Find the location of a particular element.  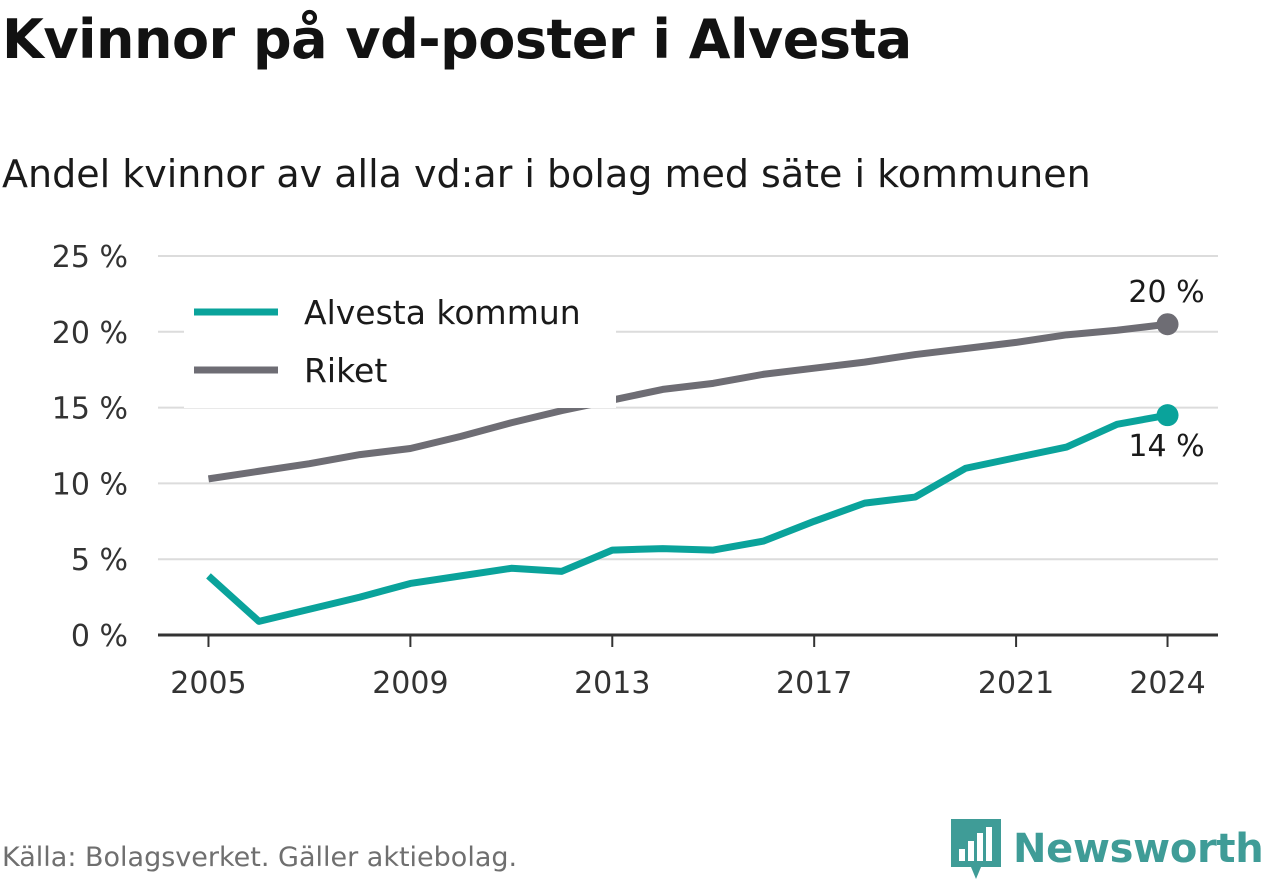

end-value-label: 20 % is located at coordinates (1166, 292).